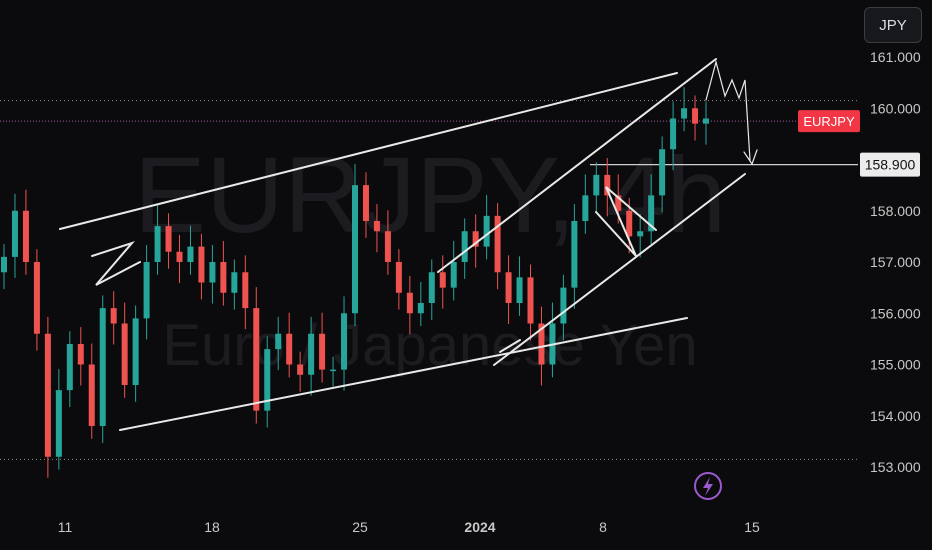  What do you see at coordinates (212, 527) in the screenshot?
I see `x-tick-label: 18` at bounding box center [212, 527].